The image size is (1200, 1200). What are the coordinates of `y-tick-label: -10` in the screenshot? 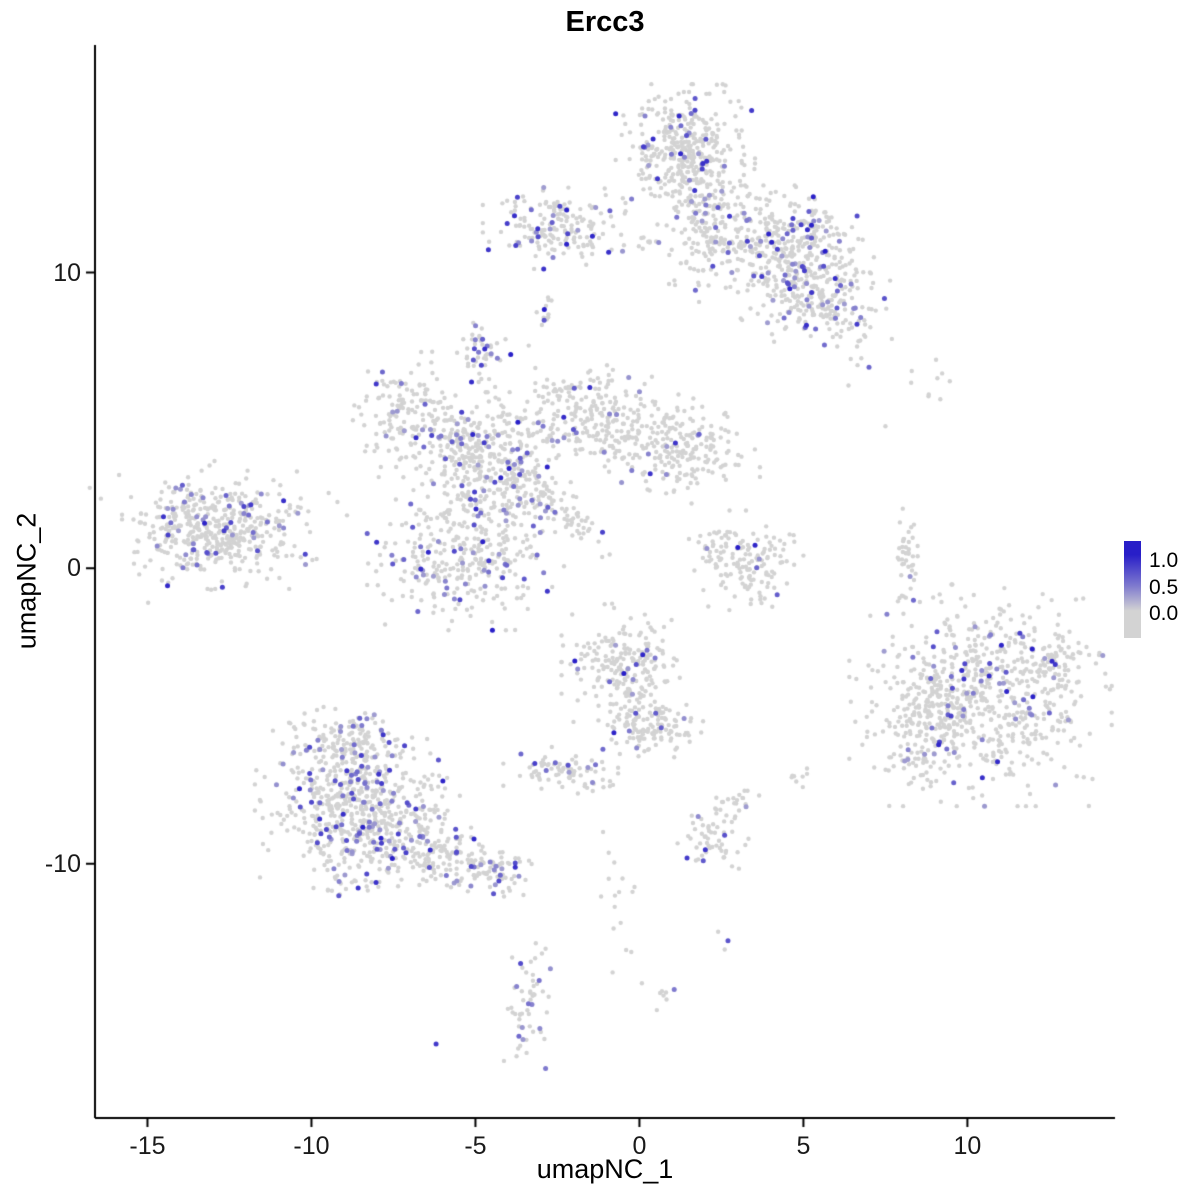 It's located at (62, 863).